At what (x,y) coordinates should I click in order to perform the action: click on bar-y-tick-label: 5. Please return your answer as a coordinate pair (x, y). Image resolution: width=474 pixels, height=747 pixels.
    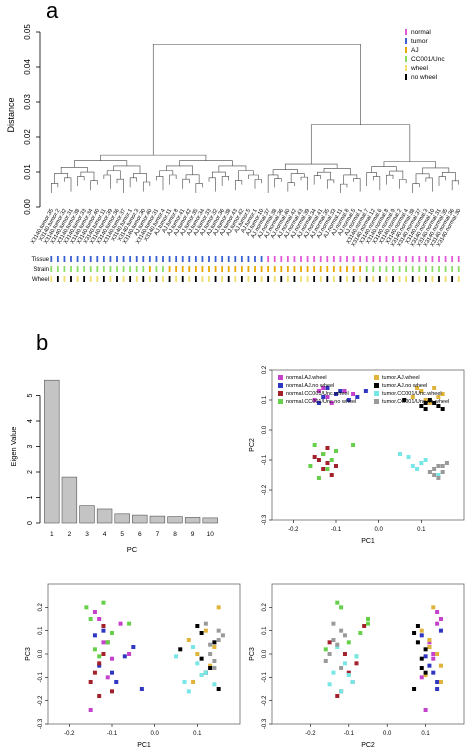
    Looking at the image, I should click on (30, 395).